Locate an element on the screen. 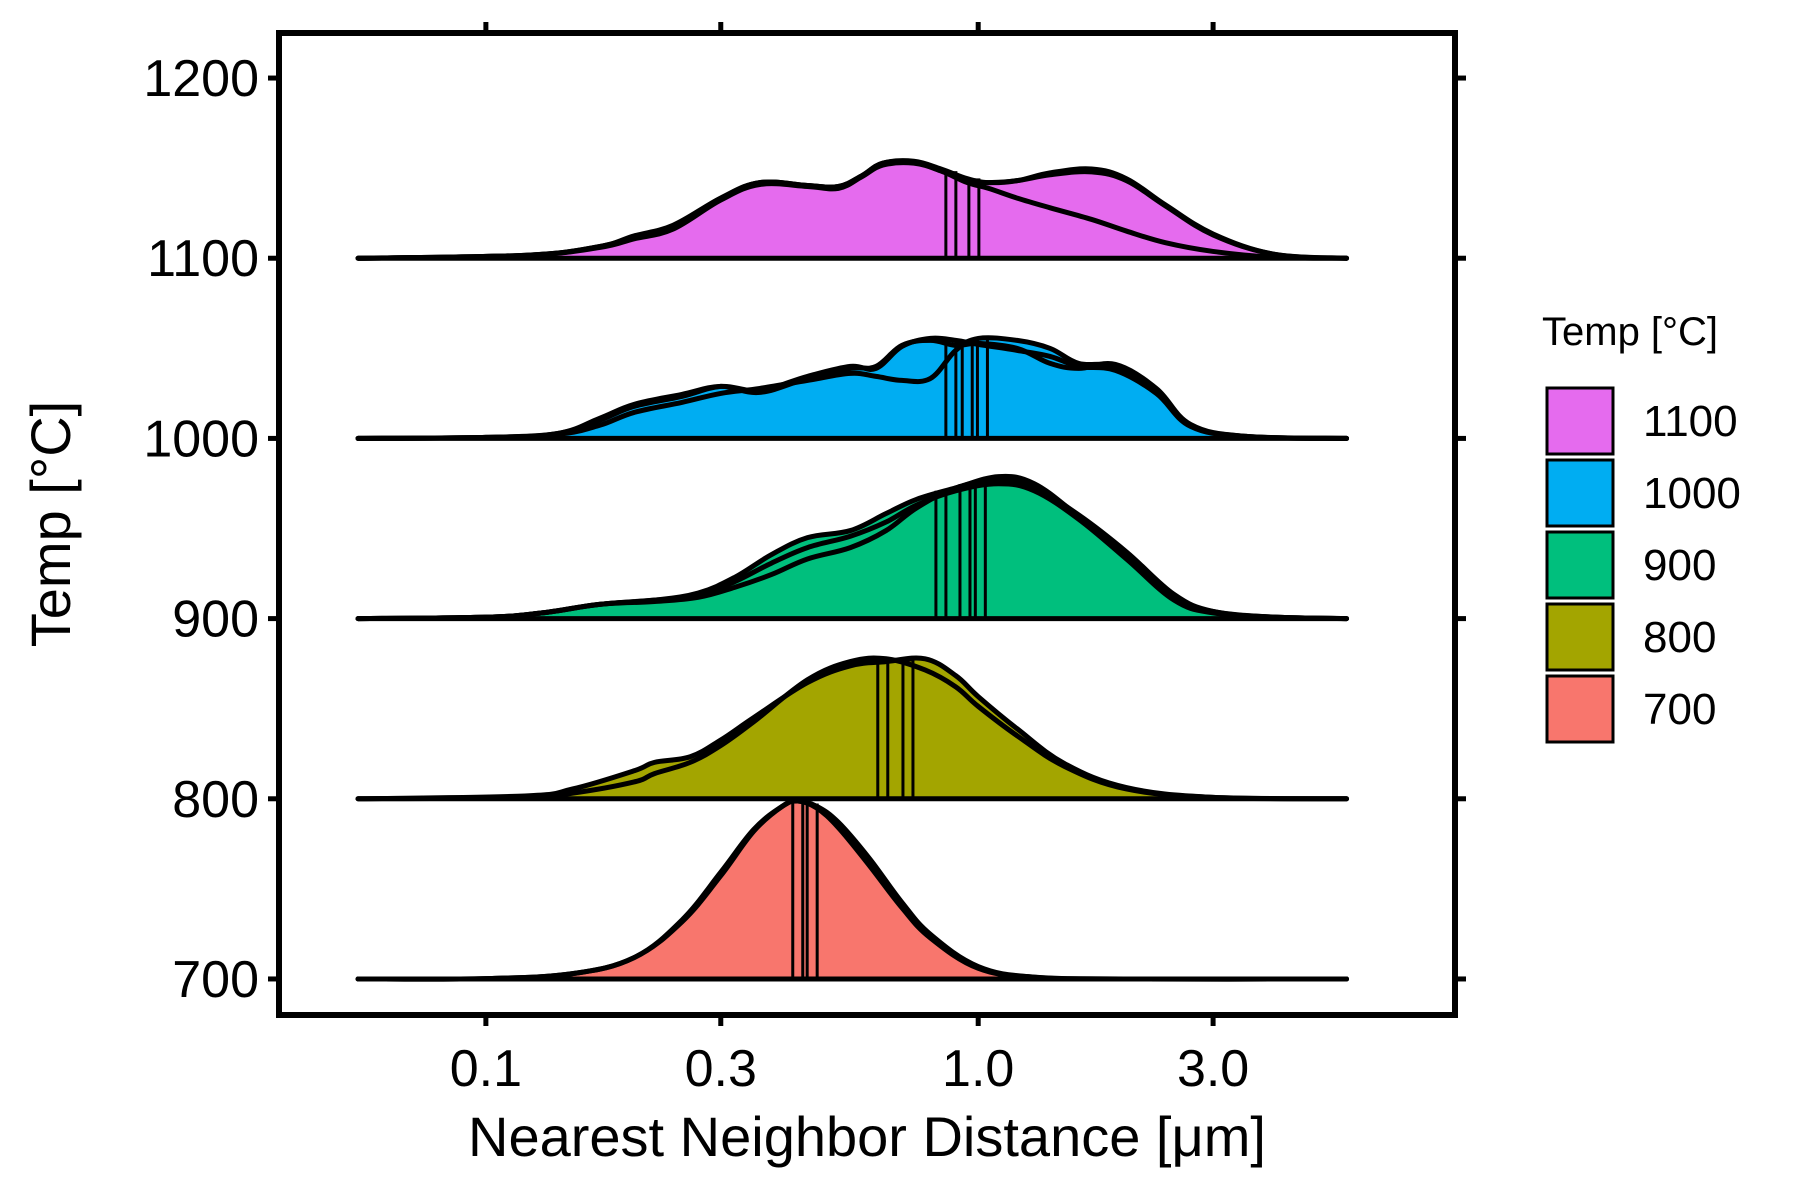 This screenshot has width=1800, height=1200. legend: Temp [°C] 1100 1000 900 800 700 is located at coordinates (1641, 527).